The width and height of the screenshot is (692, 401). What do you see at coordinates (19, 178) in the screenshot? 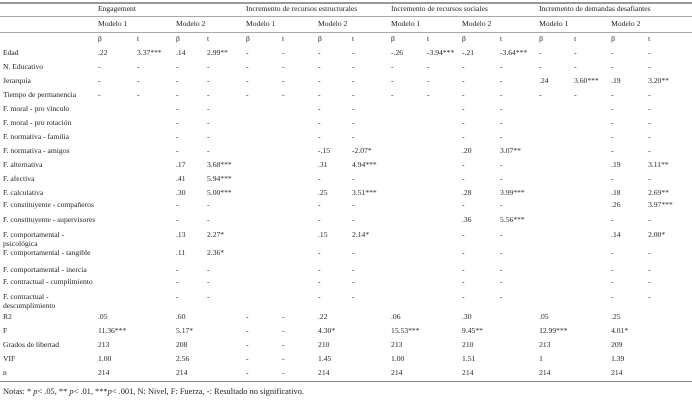
I see `row-label: F. afectiva` at bounding box center [19, 178].